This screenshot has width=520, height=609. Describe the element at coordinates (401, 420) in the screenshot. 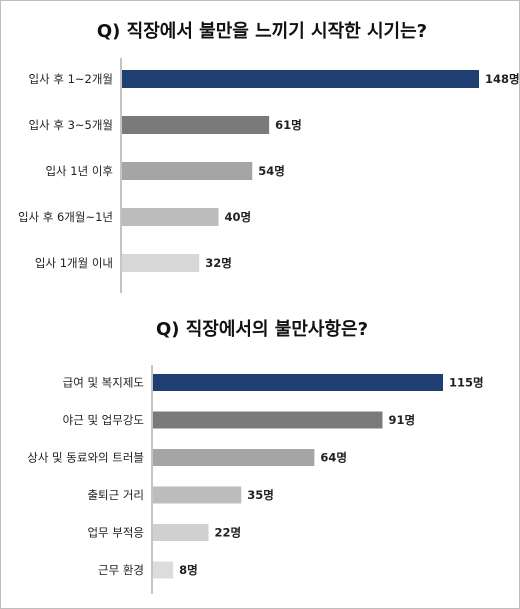

I see `chart-2-value-label: 91명` at that location.